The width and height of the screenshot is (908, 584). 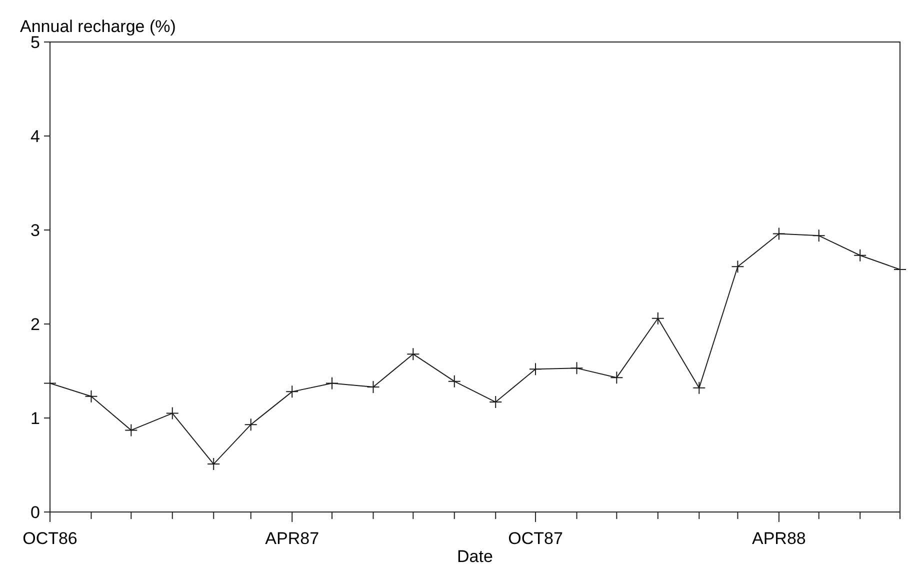 I want to click on x-tick-label: OCT86, so click(x=50, y=538).